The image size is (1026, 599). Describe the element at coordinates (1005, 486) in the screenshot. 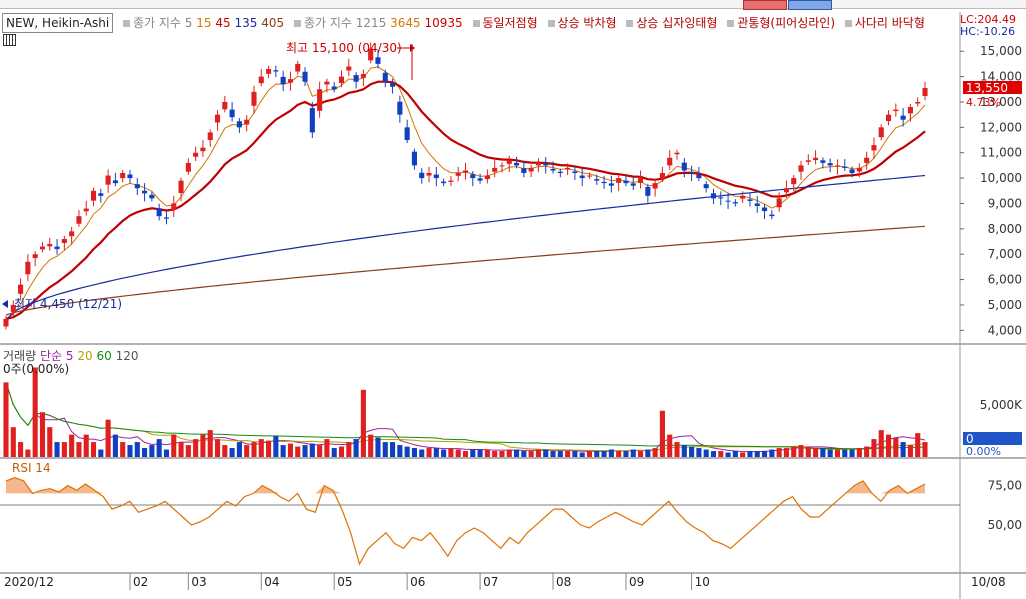

I see `rsi-tick-label: 75,00` at that location.